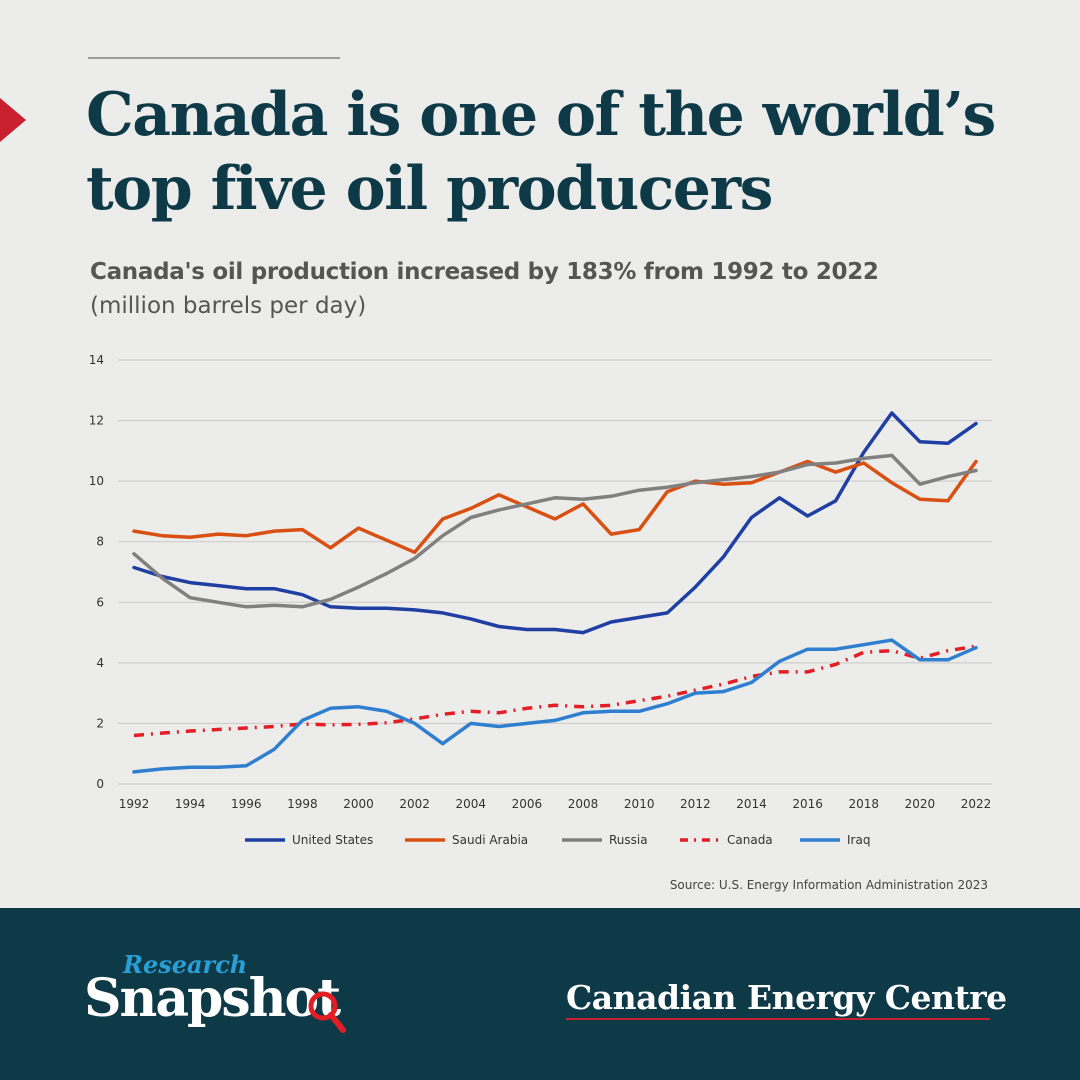 The image size is (1080, 1080). Describe the element at coordinates (332, 840) in the screenshot. I see `legend-label: United States` at that location.